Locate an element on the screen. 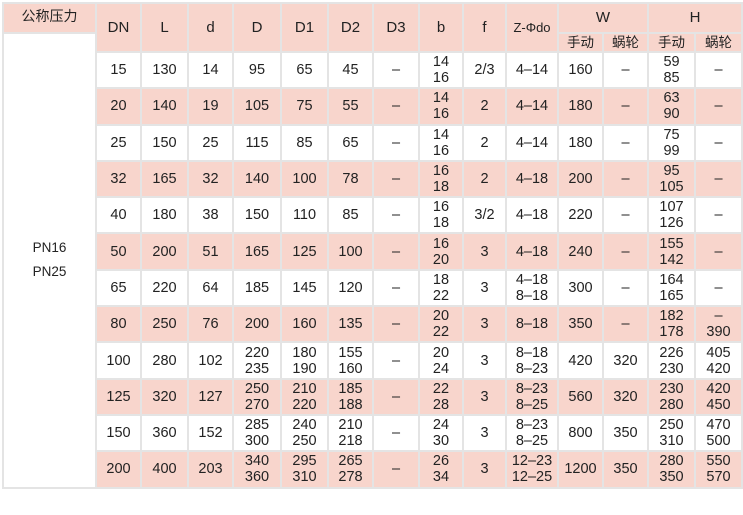 Image resolution: width=743 pixels, height=515 pixels. cell-w-manual: 300 is located at coordinates (580, 288).